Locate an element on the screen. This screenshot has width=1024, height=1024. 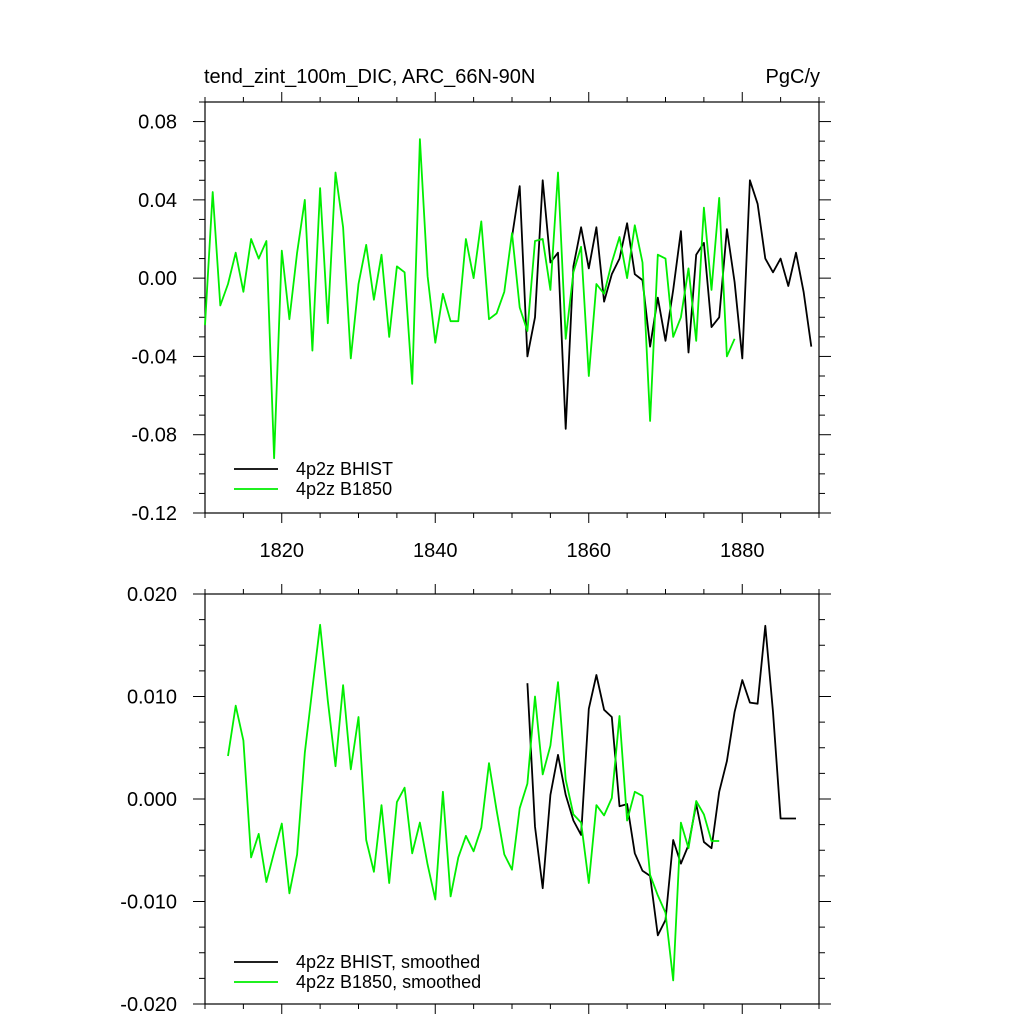
legend-label: 4p2z BHIST, smoothed is located at coordinates (388, 962).